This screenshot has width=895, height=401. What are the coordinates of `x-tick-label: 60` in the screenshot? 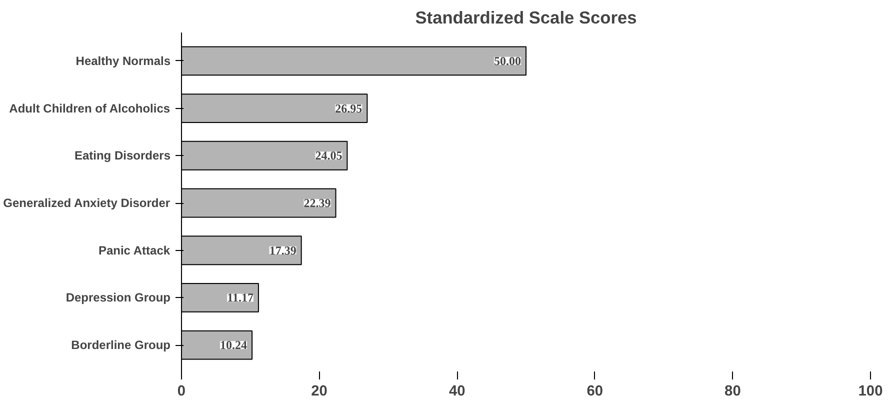 It's located at (595, 392).